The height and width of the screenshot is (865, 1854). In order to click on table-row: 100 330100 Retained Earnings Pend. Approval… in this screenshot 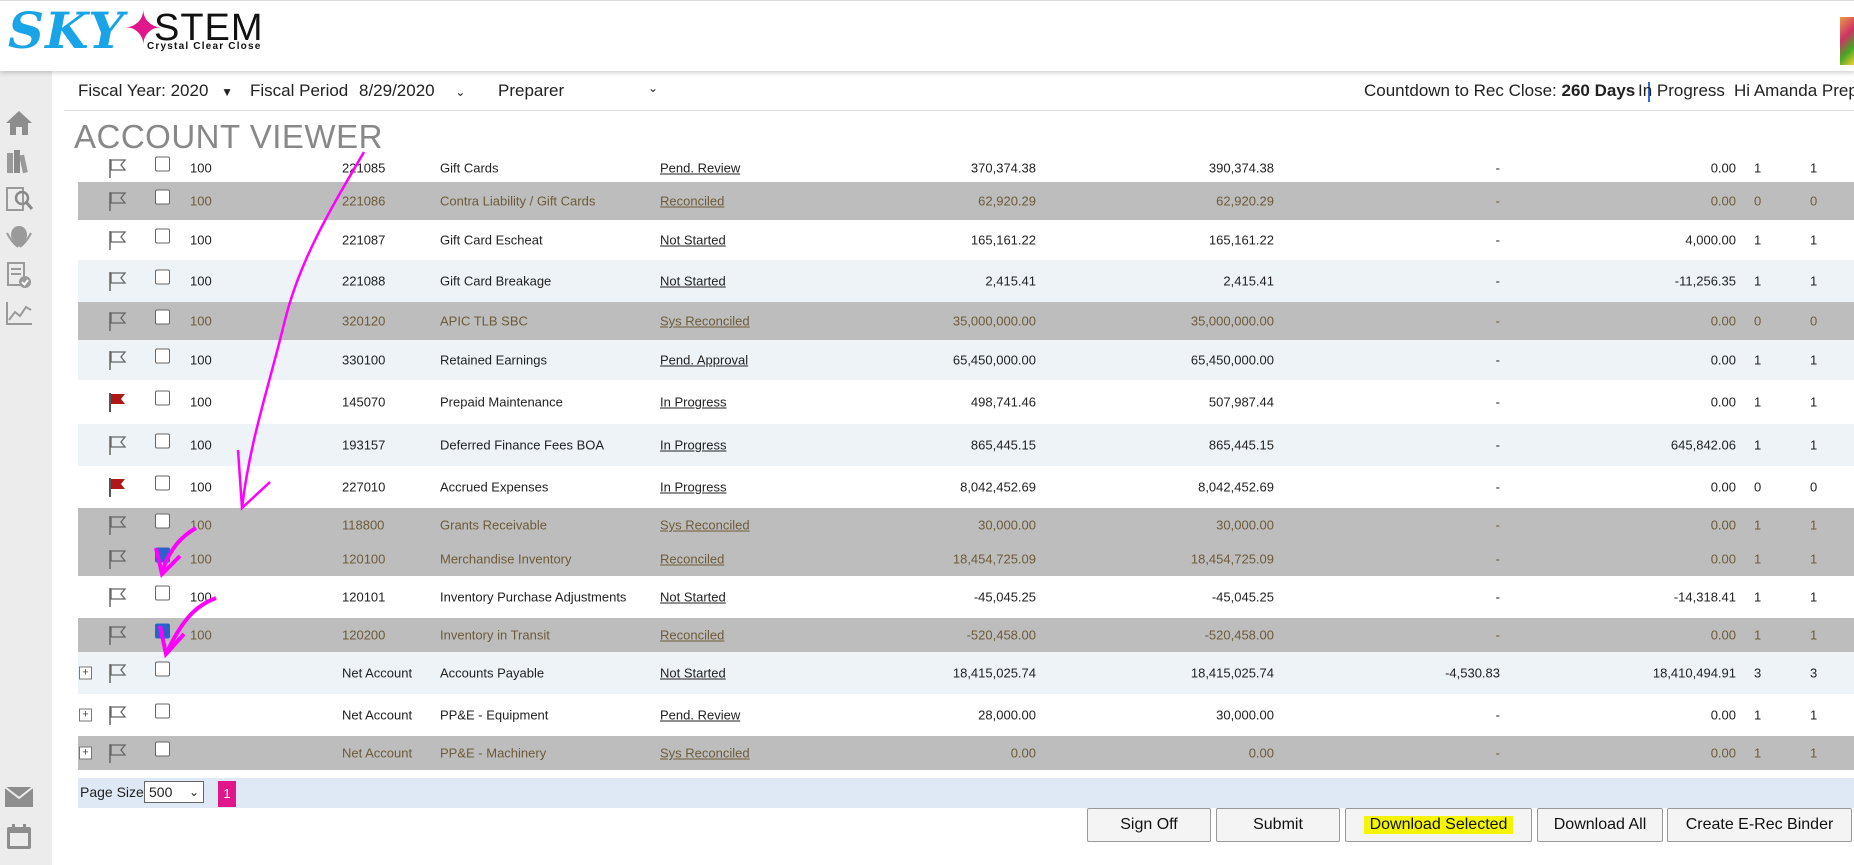, I will do `click(966, 360)`.